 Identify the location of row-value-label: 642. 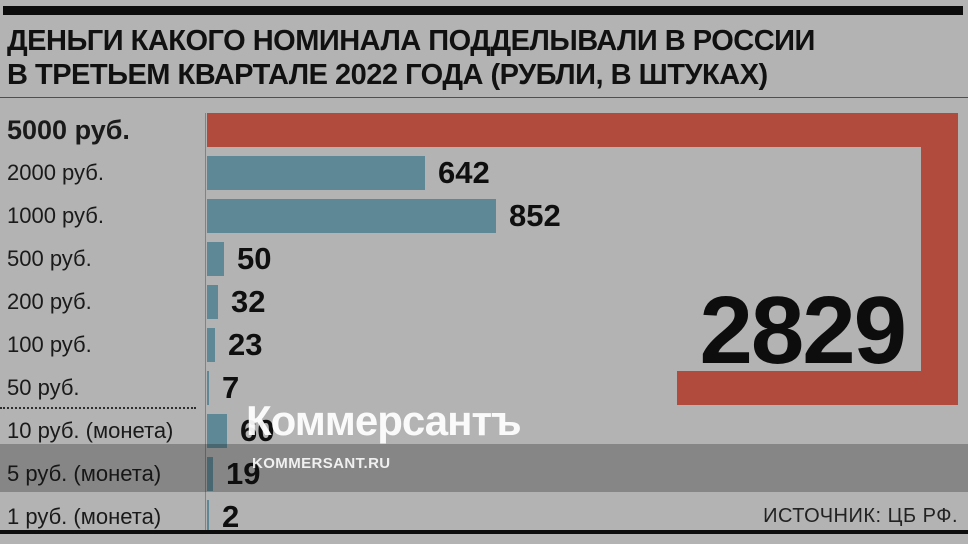
(464, 172).